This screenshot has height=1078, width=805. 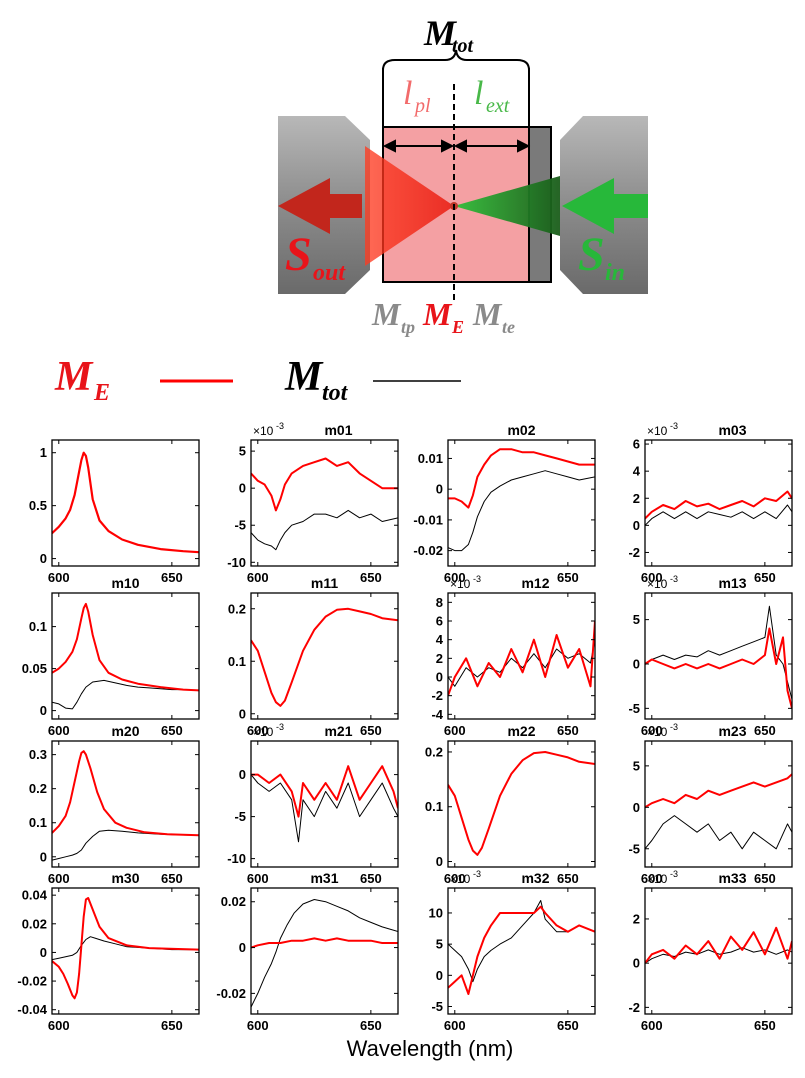 I want to click on legend-mtot-label: M, so click(x=304, y=377).